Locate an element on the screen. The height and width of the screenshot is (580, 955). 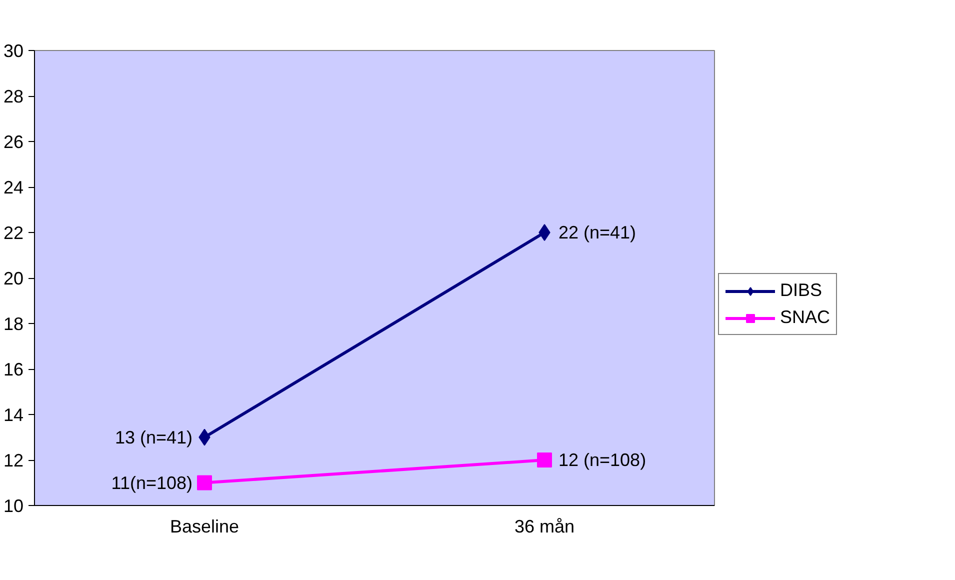
y-tick-label: 16 is located at coordinates (13, 370).